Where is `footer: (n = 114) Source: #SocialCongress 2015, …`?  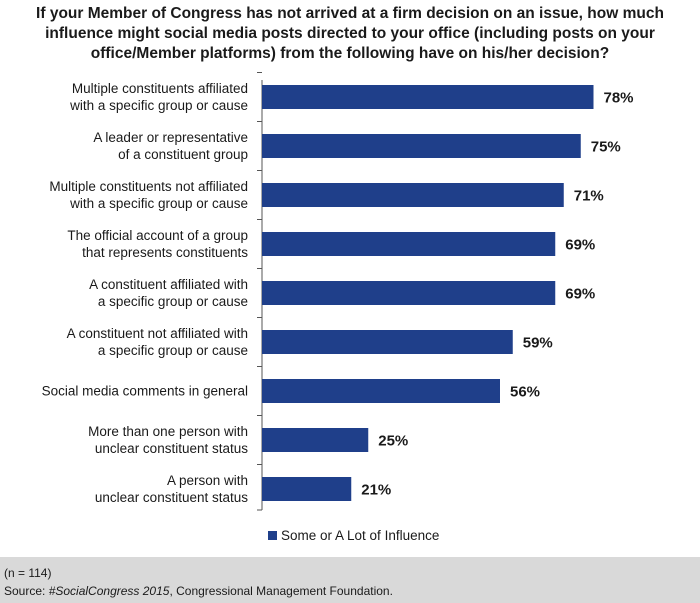
footer: (n = 114) Source: #SocialCongress 2015, … is located at coordinates (350, 580).